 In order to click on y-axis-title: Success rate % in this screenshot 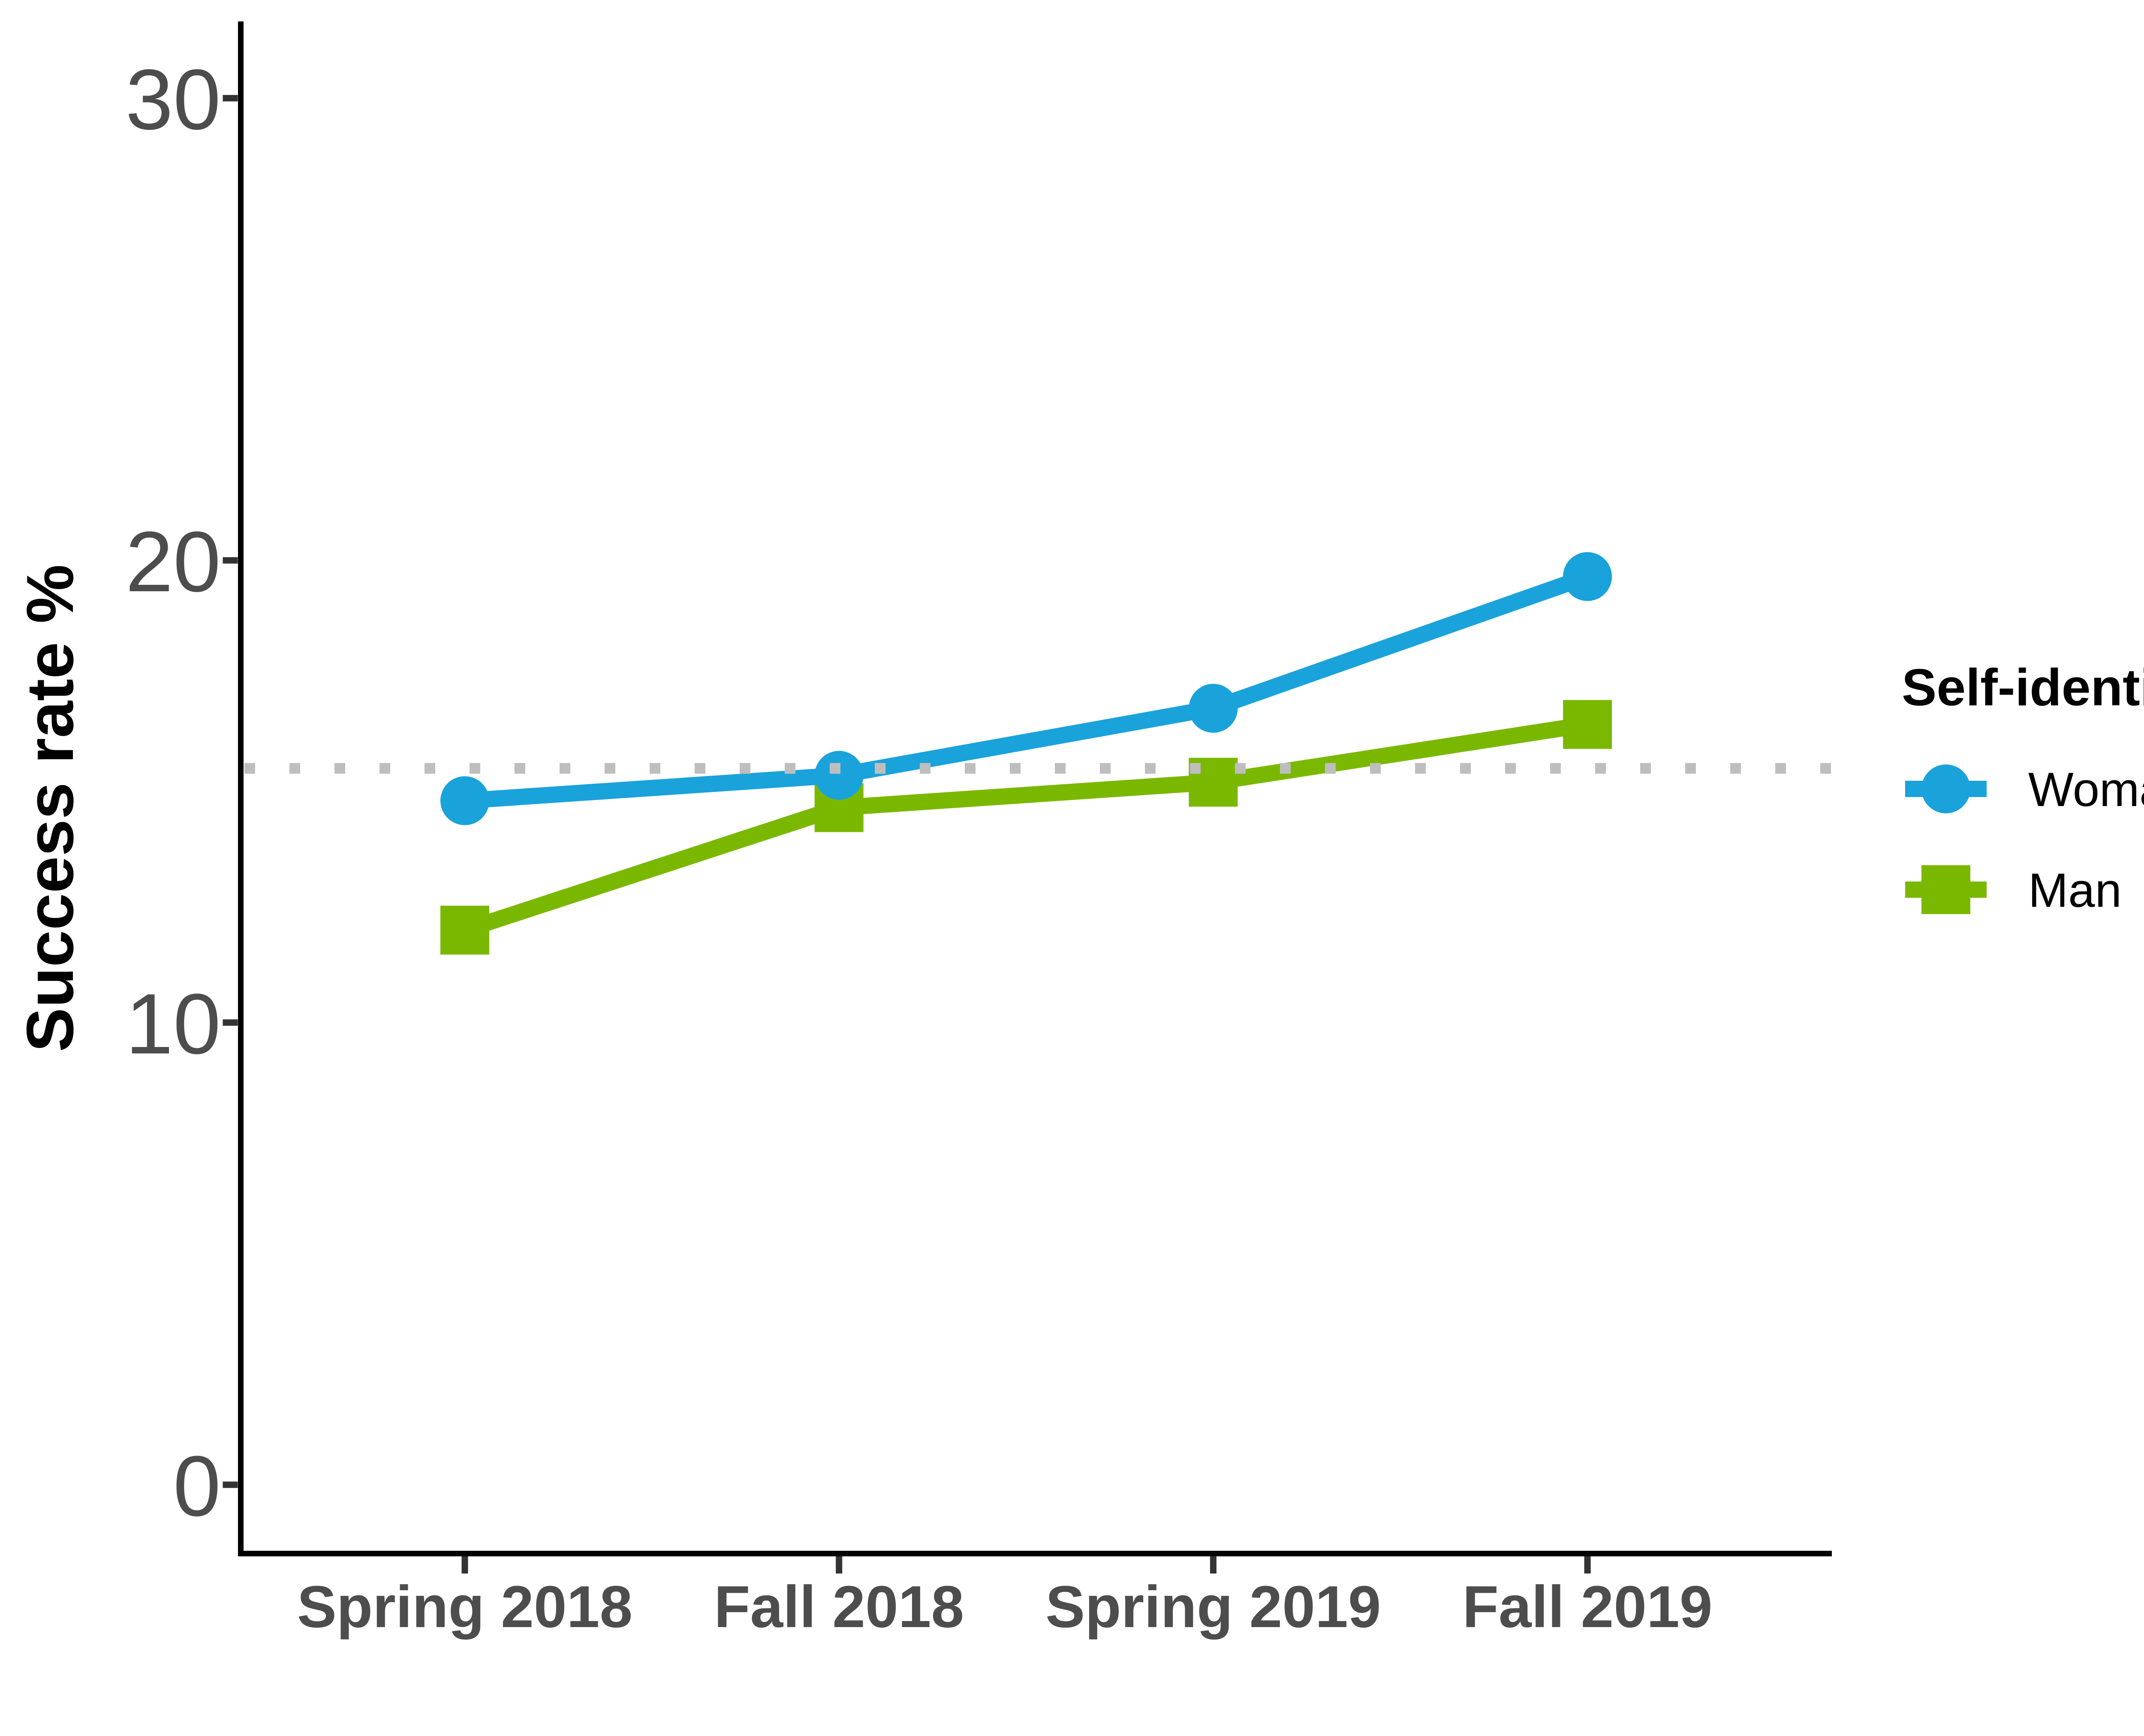, I will do `click(50, 808)`.